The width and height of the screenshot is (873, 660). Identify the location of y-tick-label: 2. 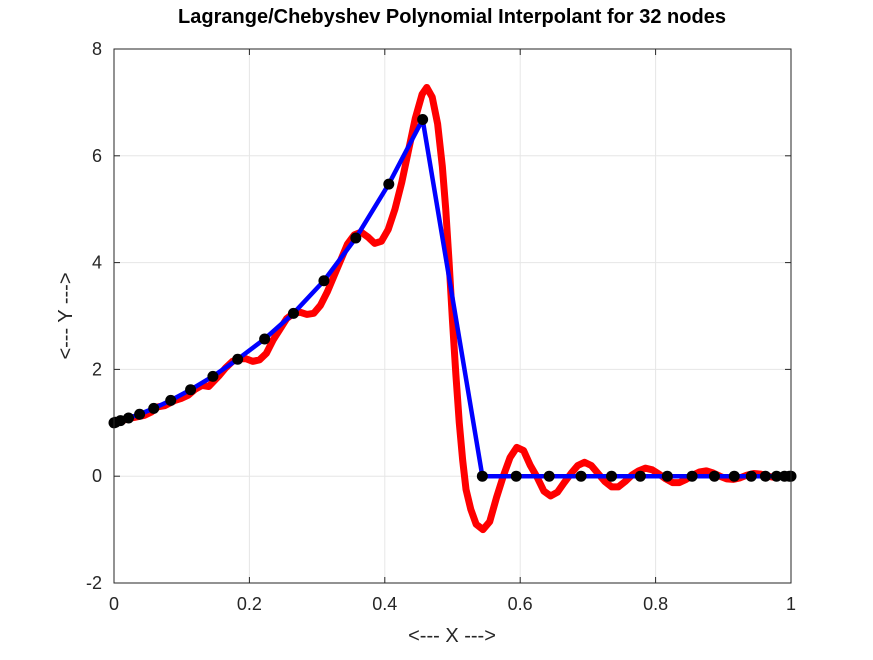
(97, 369).